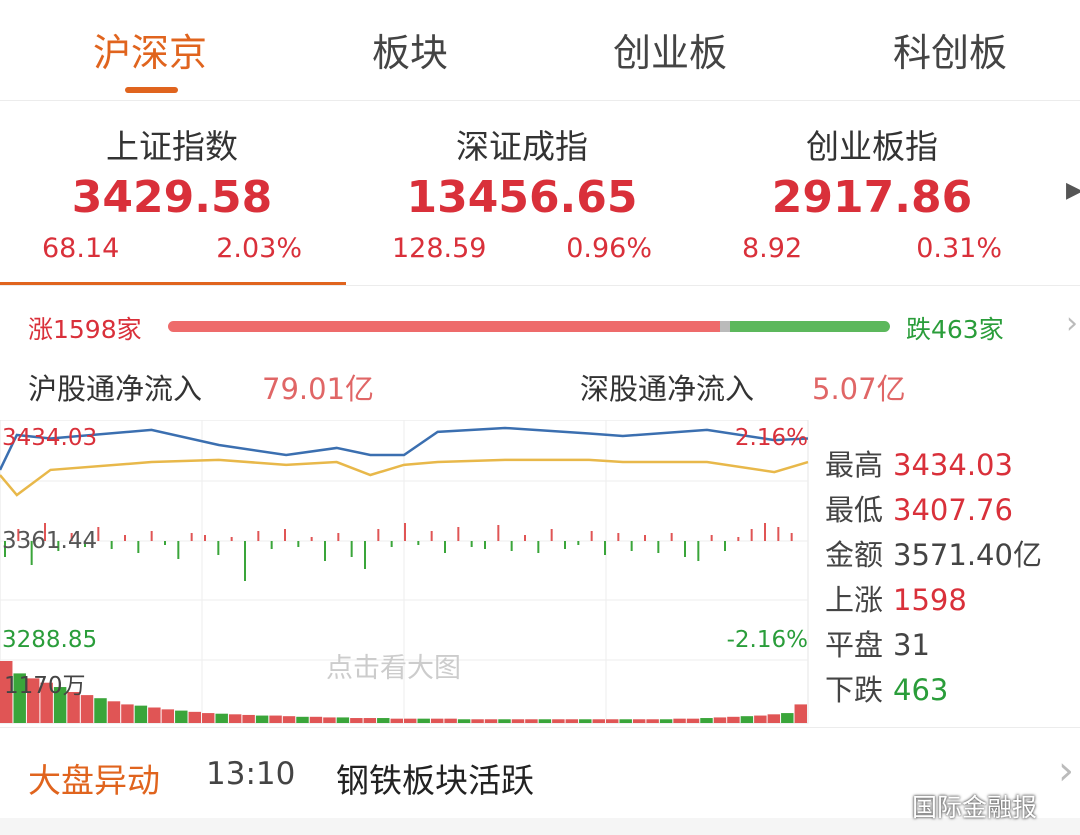 This screenshot has height=835, width=1080. Describe the element at coordinates (896, 598) in the screenshot. I see `stat-row: 上涨 1598` at that location.